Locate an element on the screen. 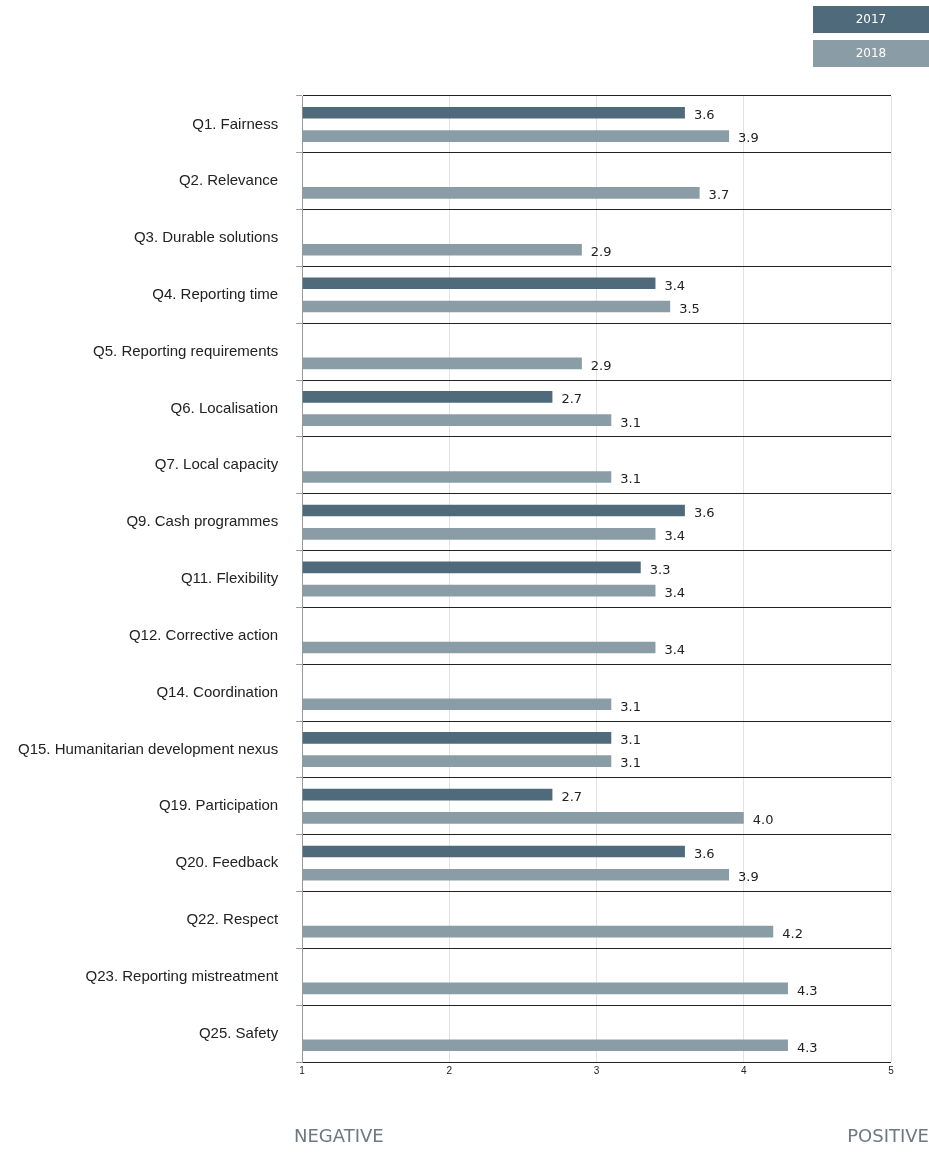  text: 2018 is located at coordinates (871, 53).